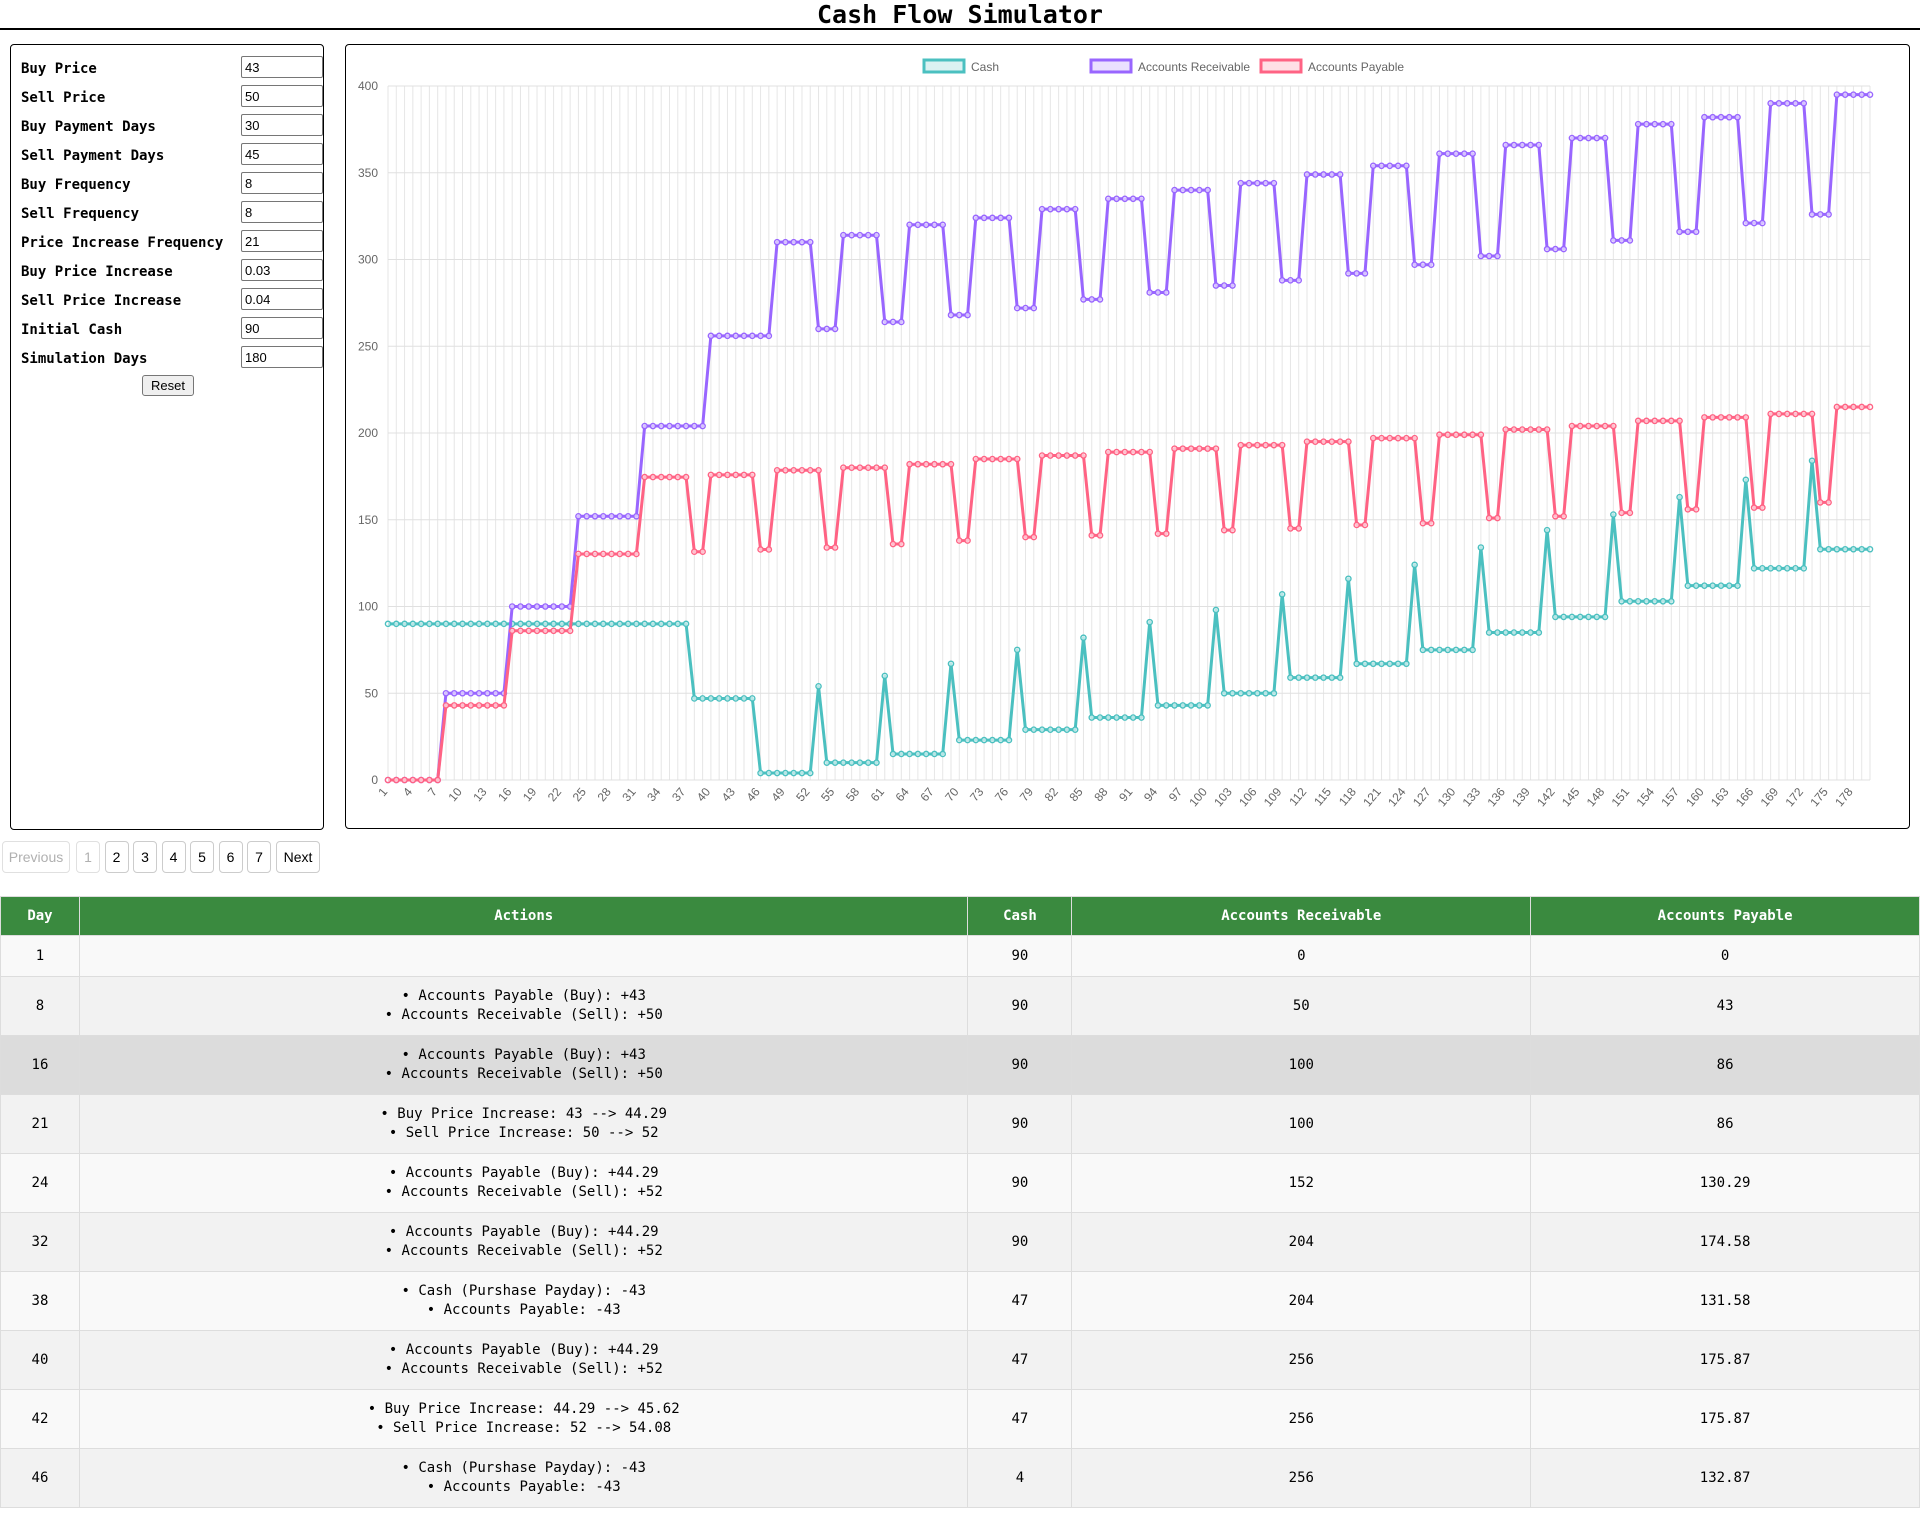 This screenshot has width=1920, height=1527. Describe the element at coordinates (259, 857) in the screenshot. I see `page-button: 7` at that location.